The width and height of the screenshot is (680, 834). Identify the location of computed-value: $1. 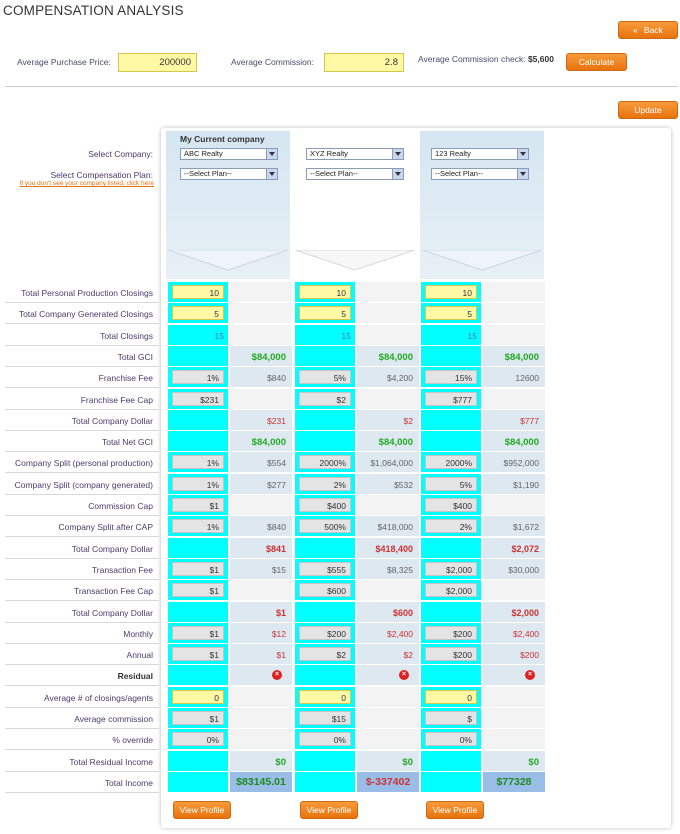
(280, 612).